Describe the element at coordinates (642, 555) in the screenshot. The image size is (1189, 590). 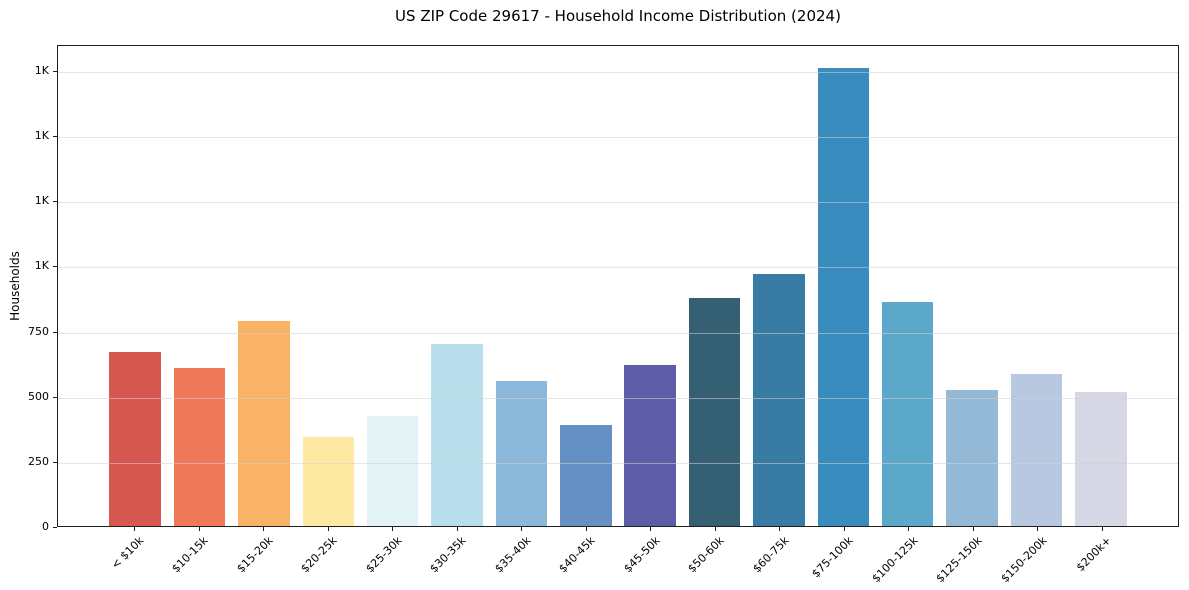
I see `x-tick-label-text: $45-50k` at that location.